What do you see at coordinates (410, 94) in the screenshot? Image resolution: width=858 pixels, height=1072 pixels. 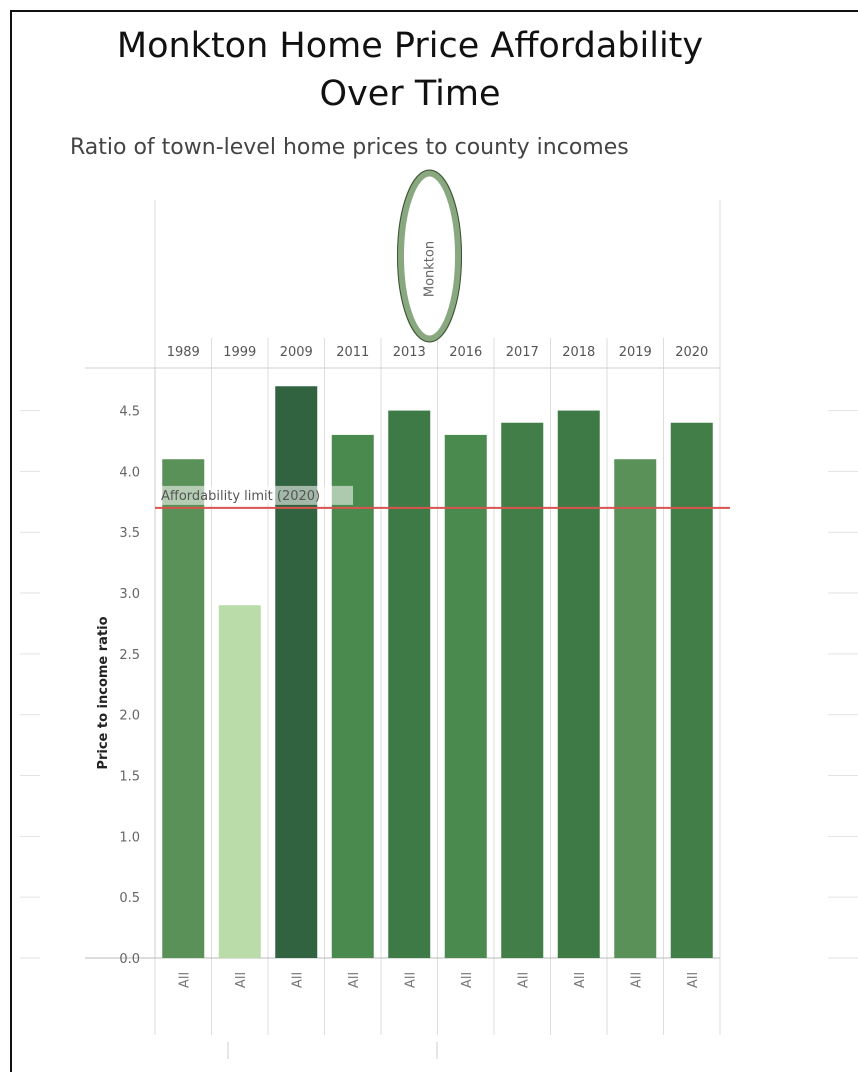 I see `chart-title-line2: Over Time` at bounding box center [410, 94].